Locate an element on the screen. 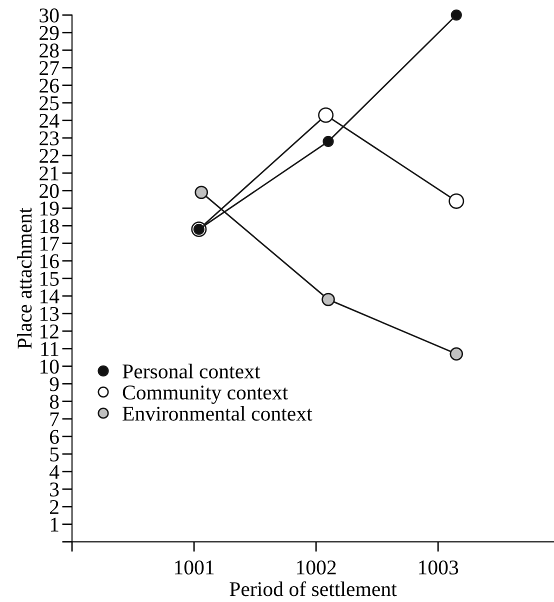 This screenshot has width=554, height=602. y-tick-label: 15 is located at coordinates (49, 279).